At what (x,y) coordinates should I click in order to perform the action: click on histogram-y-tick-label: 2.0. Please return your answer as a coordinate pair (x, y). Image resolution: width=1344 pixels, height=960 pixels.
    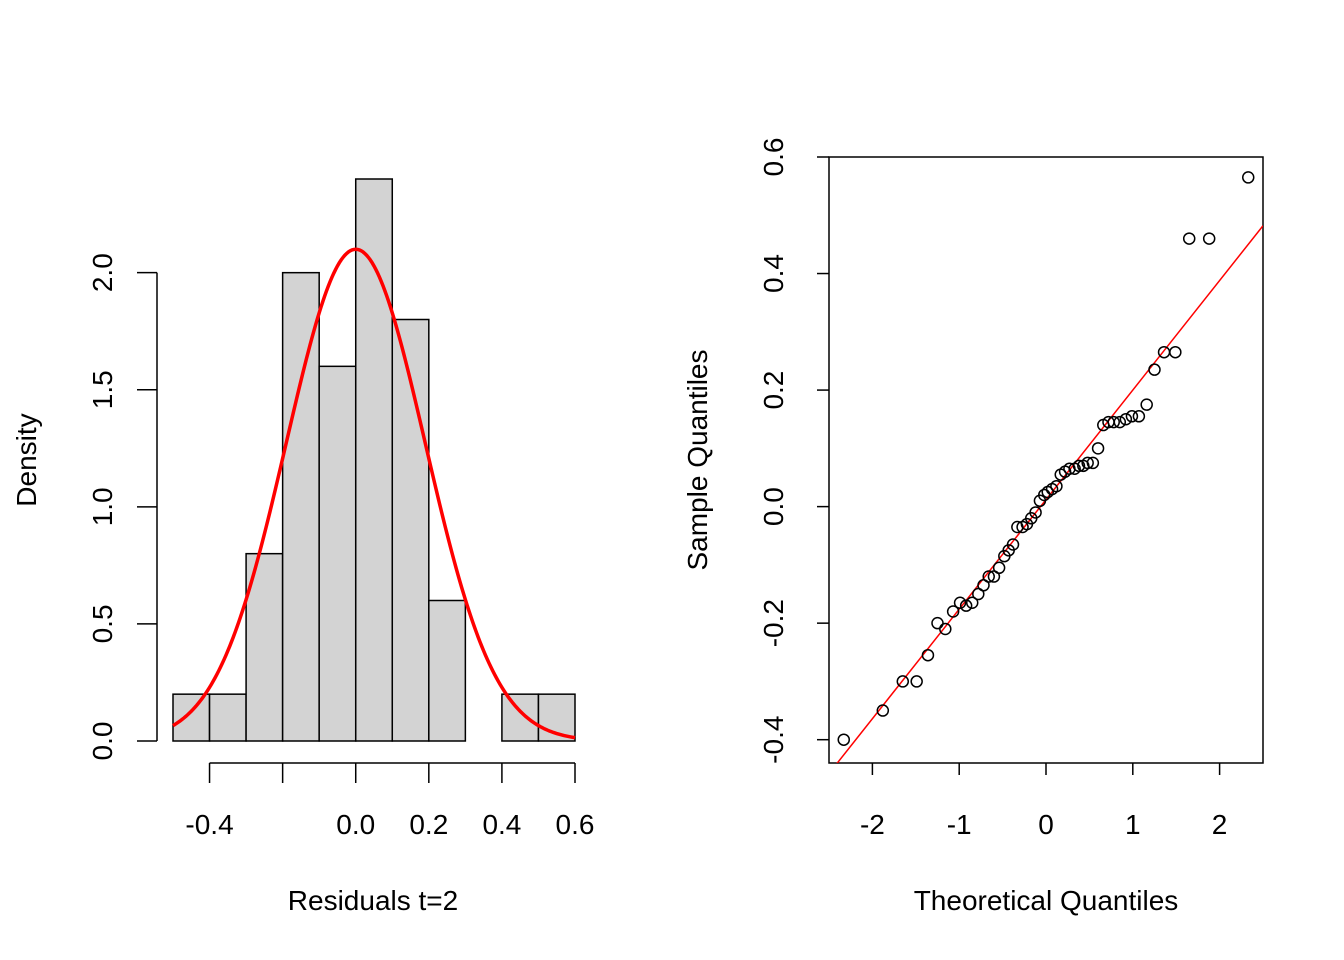
    Looking at the image, I should click on (102, 272).